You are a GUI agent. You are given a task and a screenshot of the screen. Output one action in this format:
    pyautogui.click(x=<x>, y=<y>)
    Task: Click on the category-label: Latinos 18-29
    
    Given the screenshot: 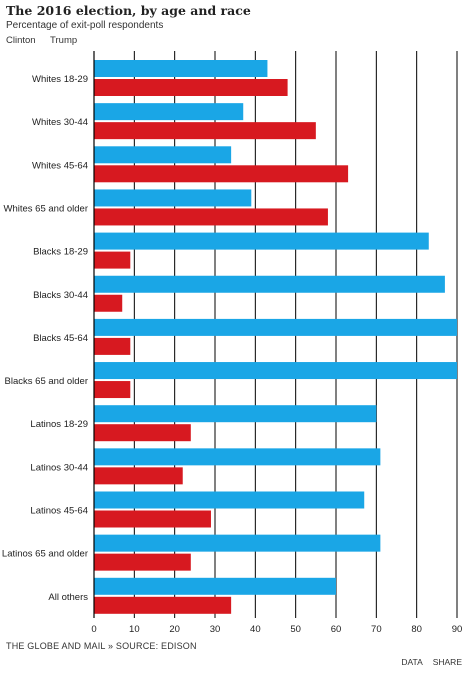 What is the action you would take?
    pyautogui.click(x=59, y=424)
    